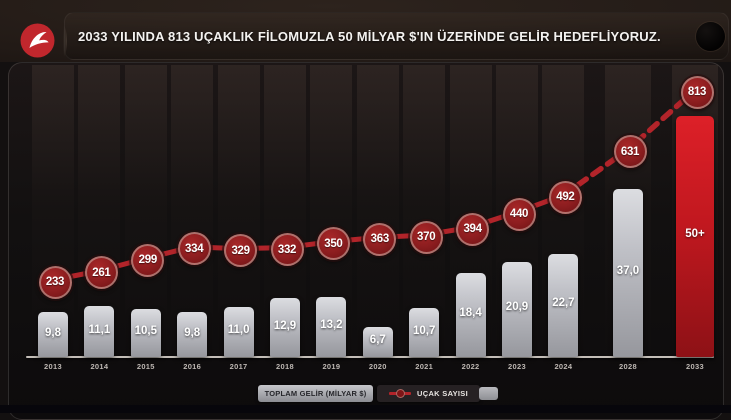  I want to click on legend-revenue-label: TOPLAM GELİR (MİLYAR $), so click(315, 393).